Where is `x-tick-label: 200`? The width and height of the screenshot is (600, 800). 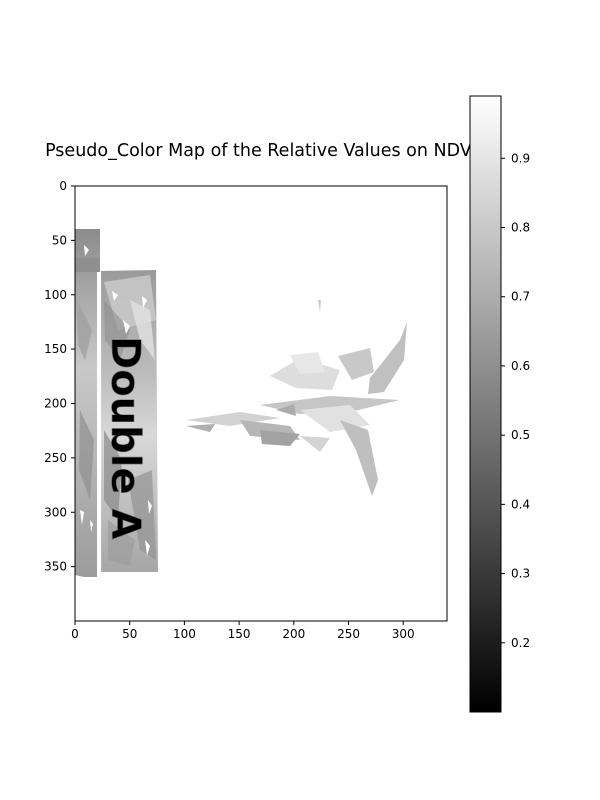
x-tick-label: 200 is located at coordinates (293, 634).